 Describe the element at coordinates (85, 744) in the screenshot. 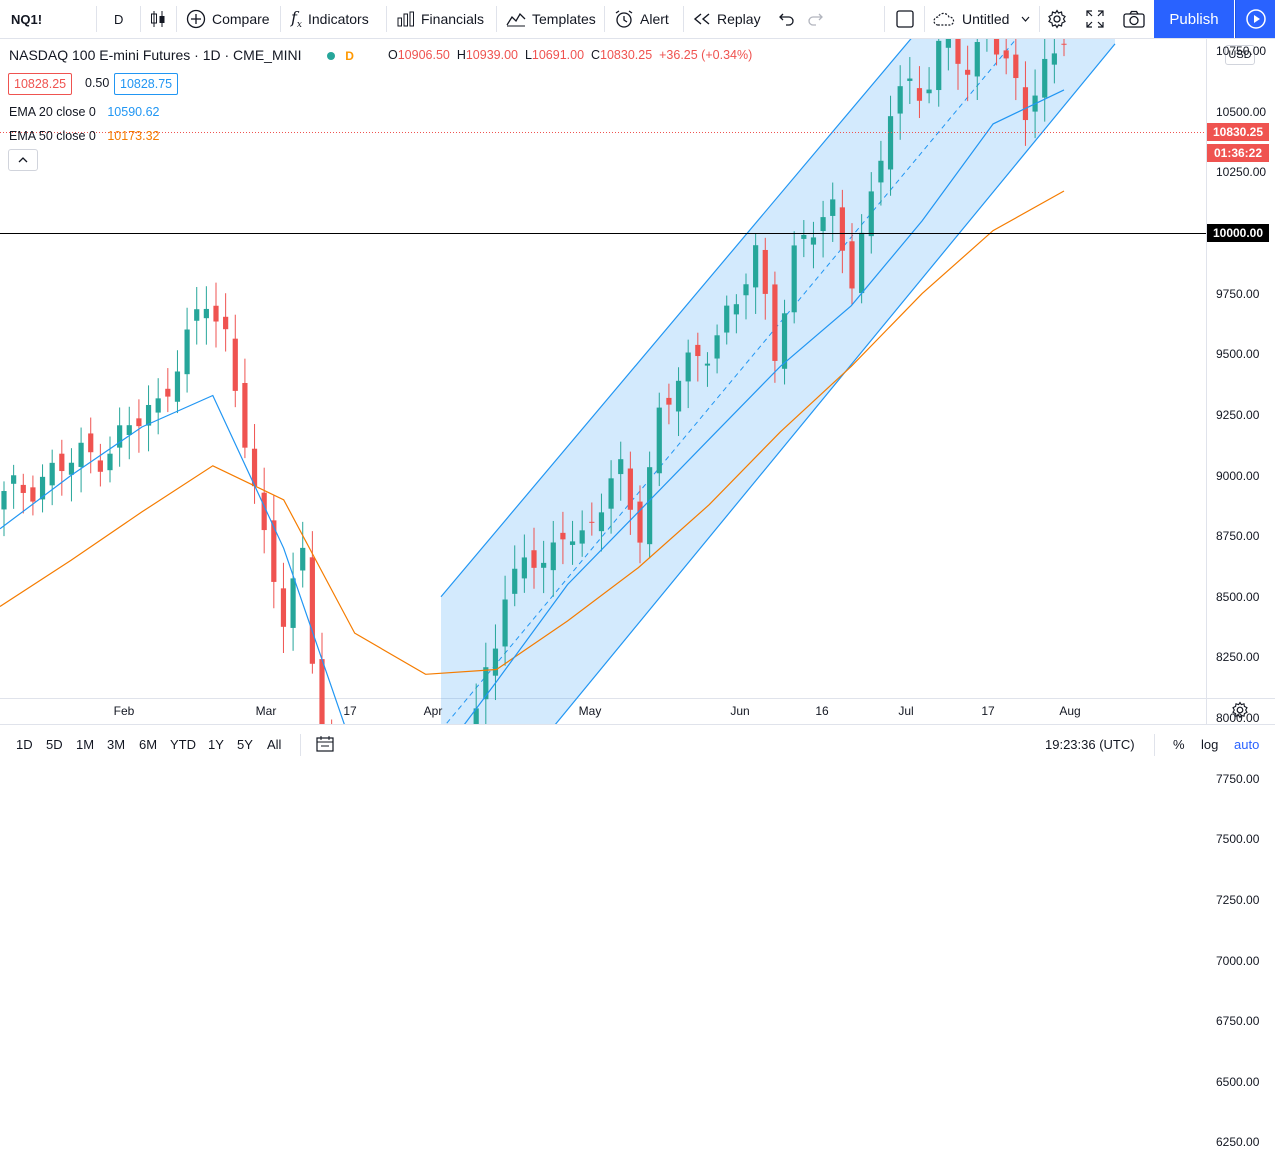

I see `range-1m: 1M` at that location.